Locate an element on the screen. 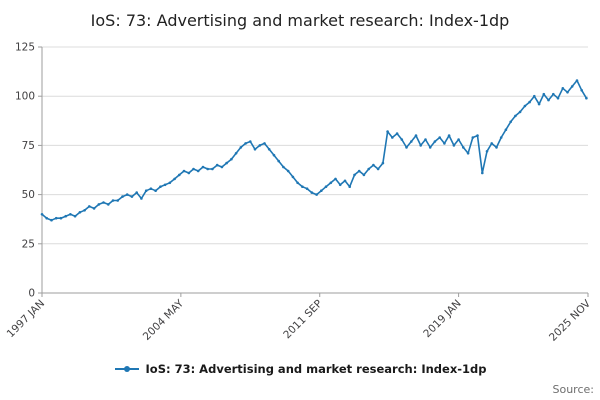 This screenshot has height=400, width=600. source-label: Source: is located at coordinates (573, 389).